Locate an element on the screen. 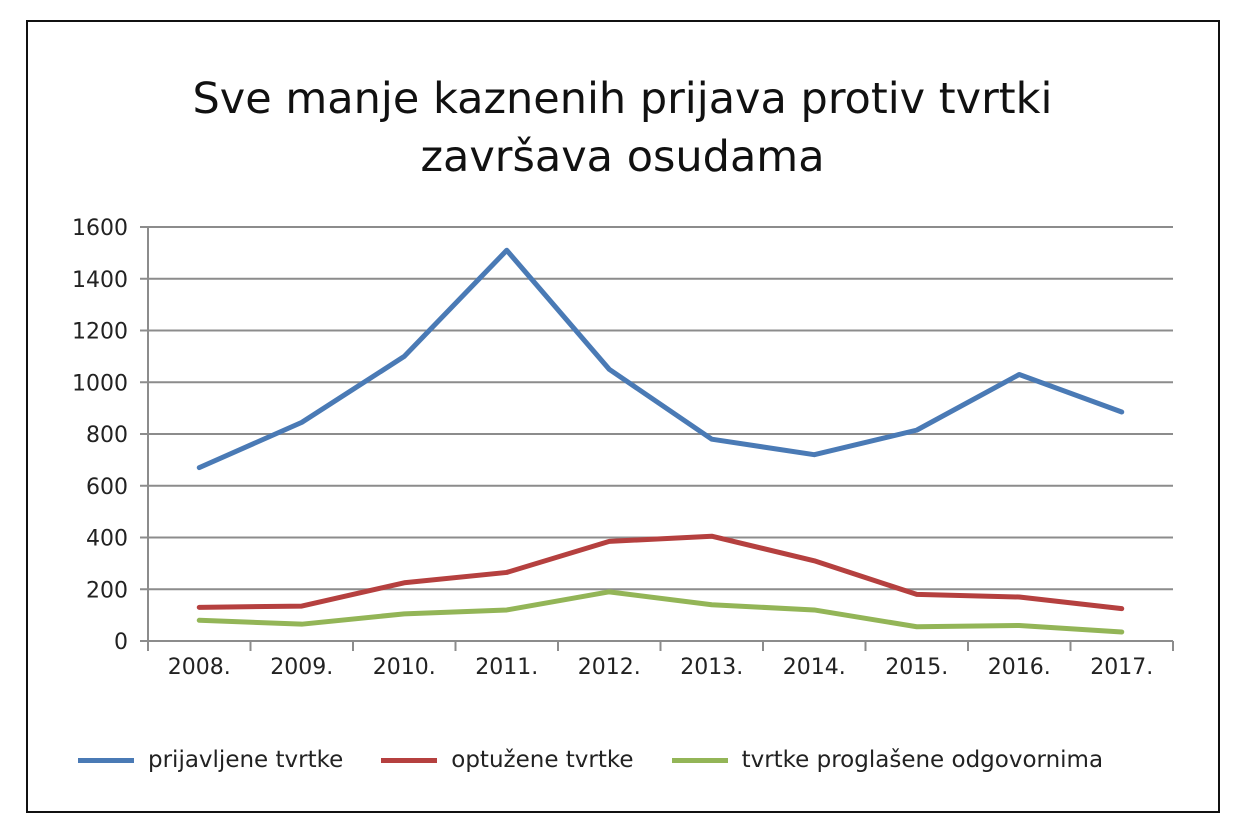 This screenshot has width=1245, height=830. x-tick-label: 2009. is located at coordinates (301, 667).